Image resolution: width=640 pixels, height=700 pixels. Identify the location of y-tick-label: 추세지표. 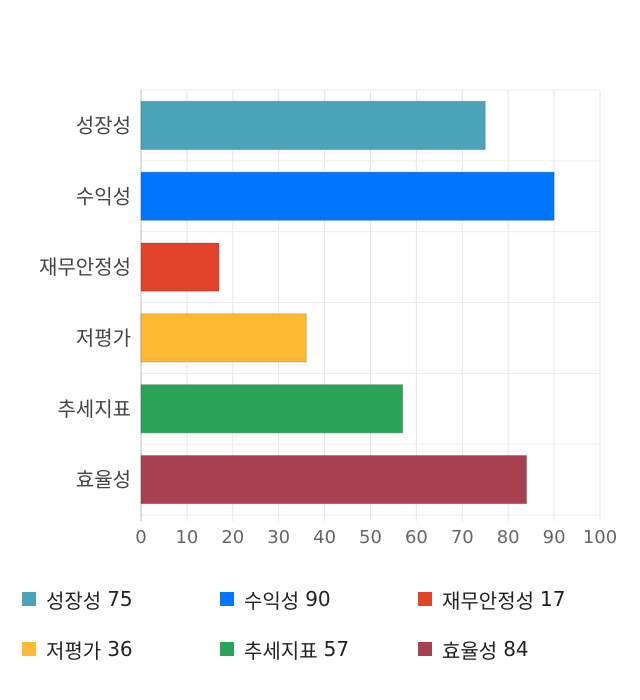
(94, 409).